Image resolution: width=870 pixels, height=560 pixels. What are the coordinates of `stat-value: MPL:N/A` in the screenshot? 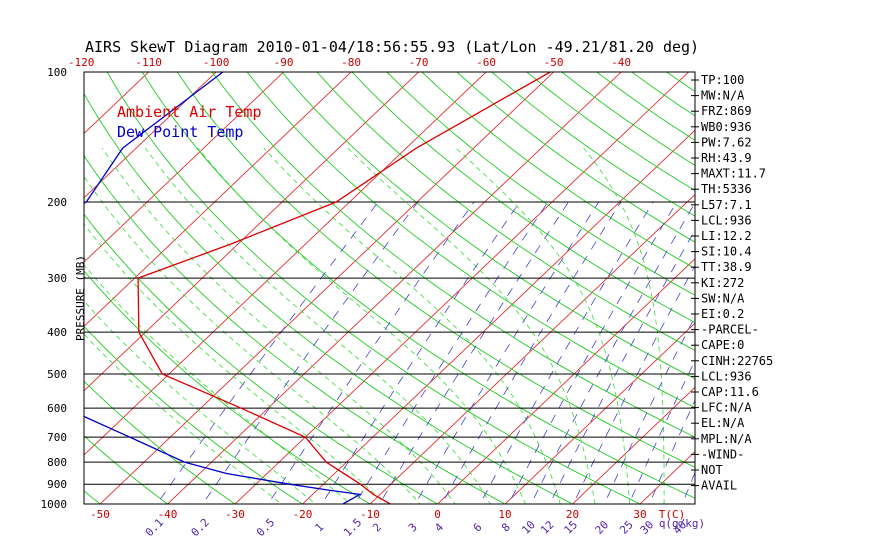 It's located at (726, 439).